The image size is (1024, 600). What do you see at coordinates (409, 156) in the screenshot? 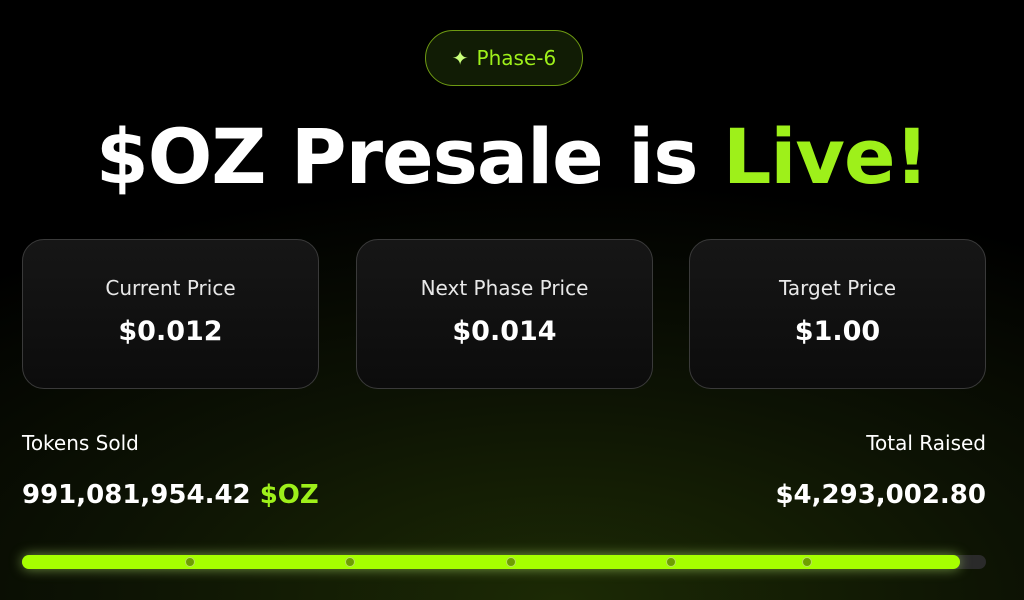
I see `title-main: $OZ Presale is` at bounding box center [409, 156].